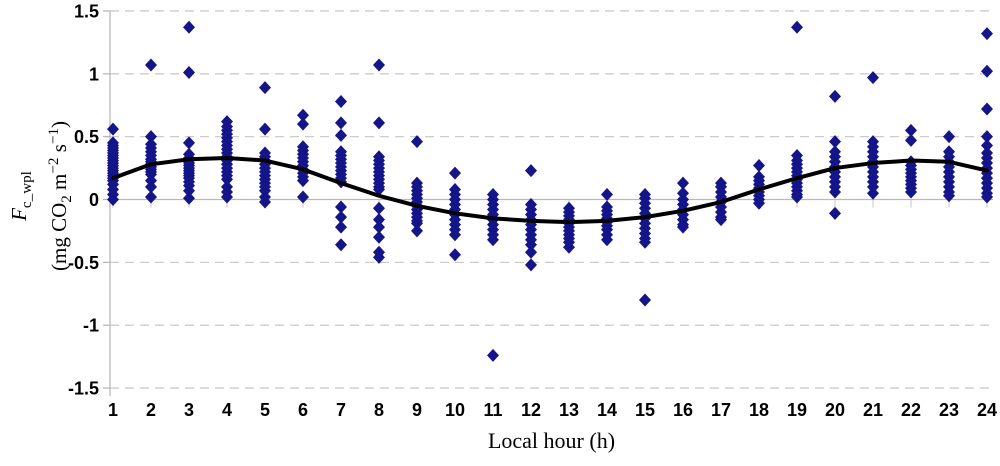 This screenshot has height=466, width=1000. What do you see at coordinates (873, 410) in the screenshot?
I see `x-tick-label: 21` at bounding box center [873, 410].